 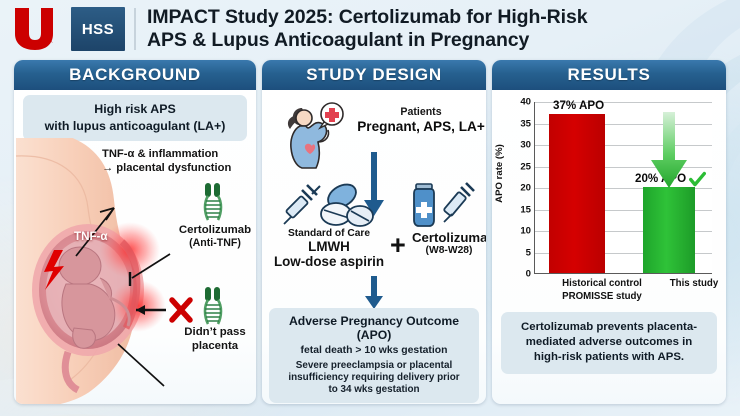 What do you see at coordinates (315, 135) in the screenshot?
I see `pregnant-patient-icon` at bounding box center [315, 135].